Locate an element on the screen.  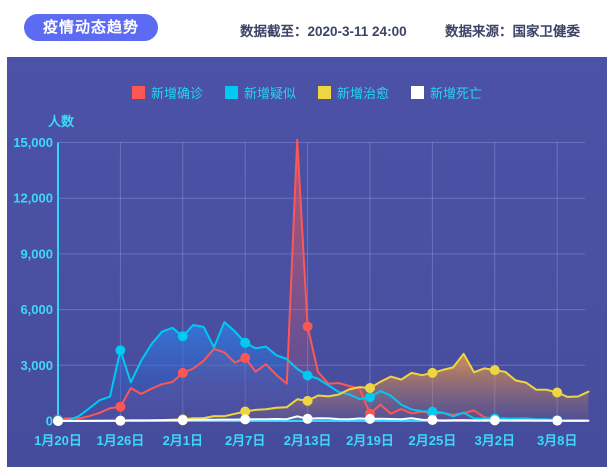
x-tick-label: 1月26日 is located at coordinates (121, 440).